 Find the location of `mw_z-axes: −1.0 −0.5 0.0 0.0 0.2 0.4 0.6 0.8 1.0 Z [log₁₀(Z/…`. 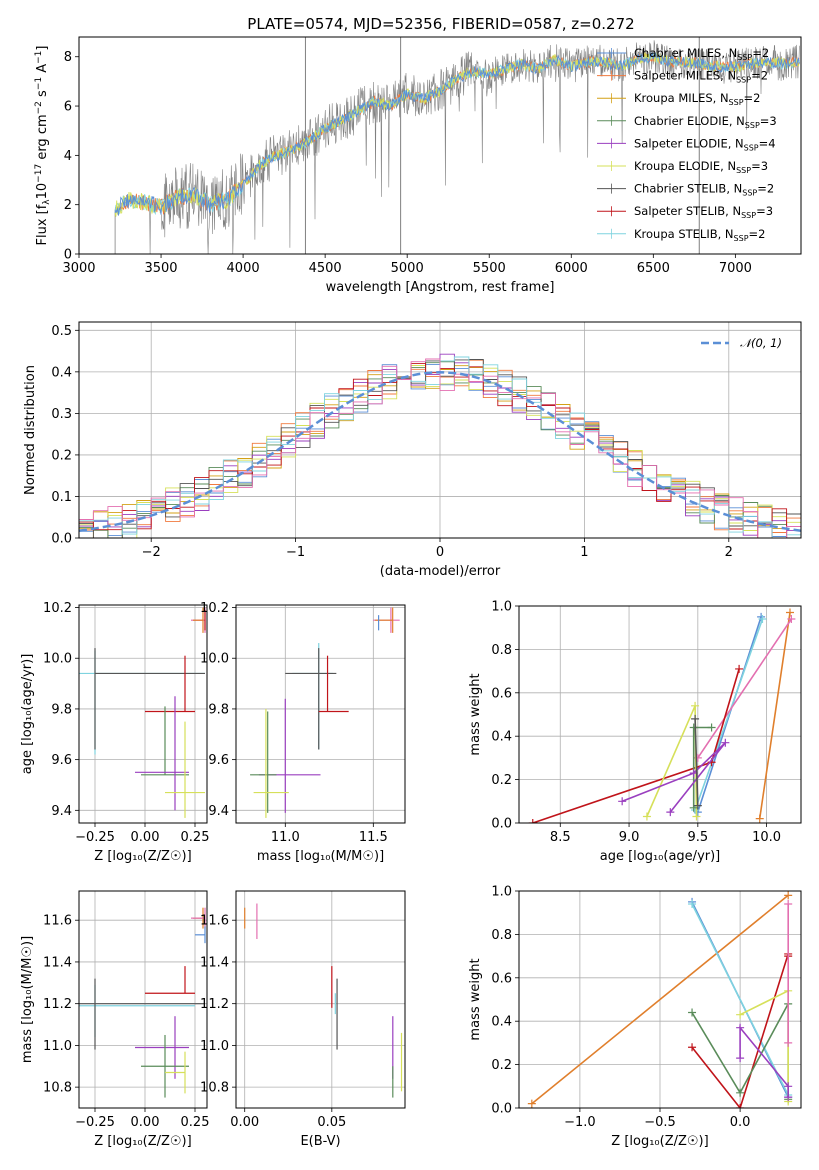

mw_z-axes: −1.0 −0.5 0.0 0.0 0.2 0.4 0.6 0.8 1.0 Z [log₁₀(Z/… is located at coordinates (634, 1017).